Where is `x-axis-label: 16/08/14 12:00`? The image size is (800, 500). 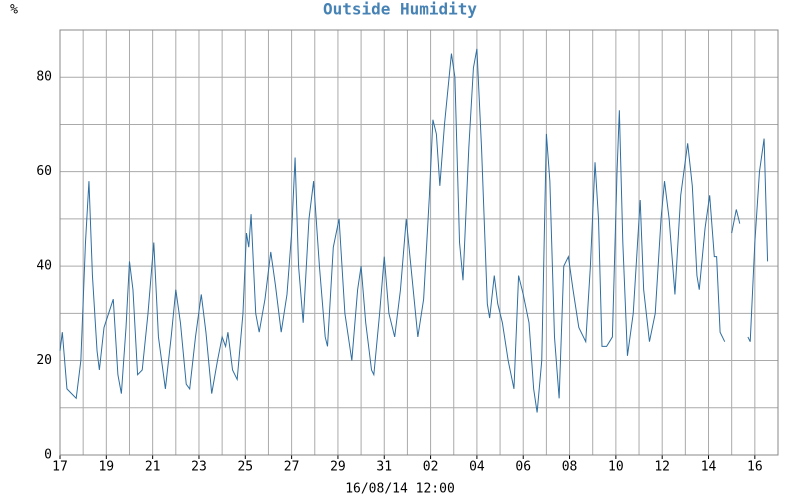
x-axis-label: 16/08/14 12:00 is located at coordinates (400, 489).